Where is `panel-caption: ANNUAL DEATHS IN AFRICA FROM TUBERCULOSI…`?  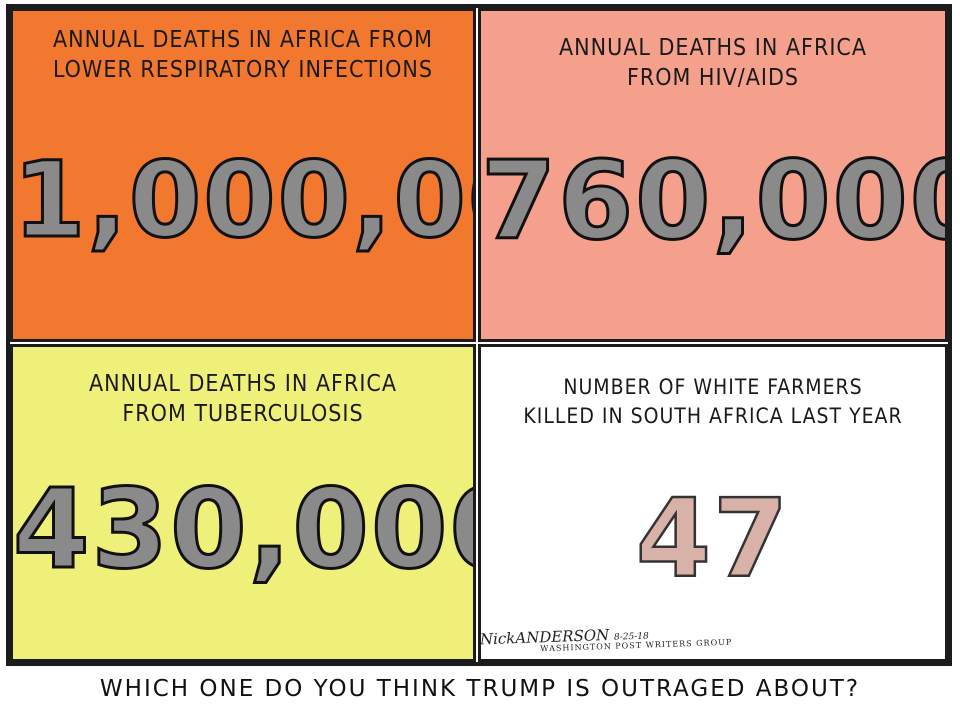
panel-caption: ANNUAL DEATHS IN AFRICA FROM TUBERCULOSI… is located at coordinates (243, 399).